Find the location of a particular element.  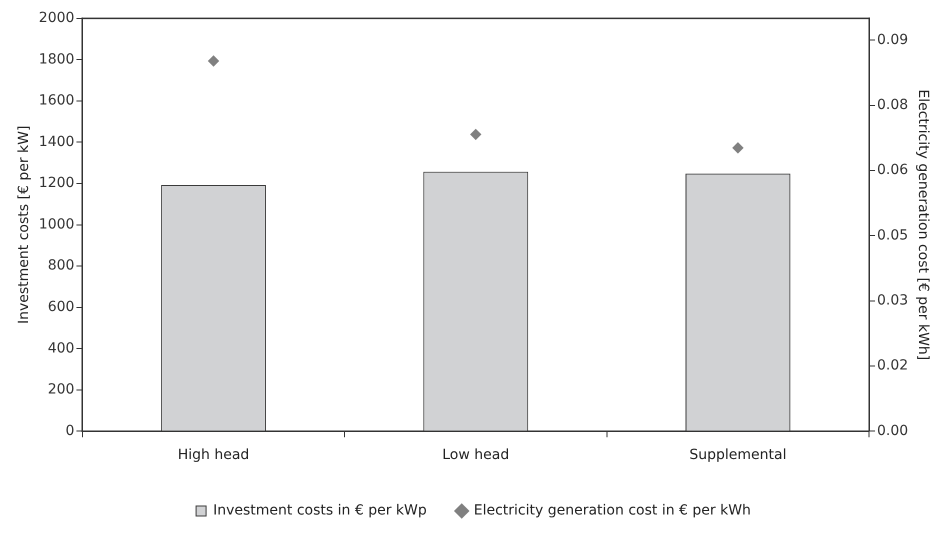

y-tick-label: 1000 is located at coordinates (56, 224).